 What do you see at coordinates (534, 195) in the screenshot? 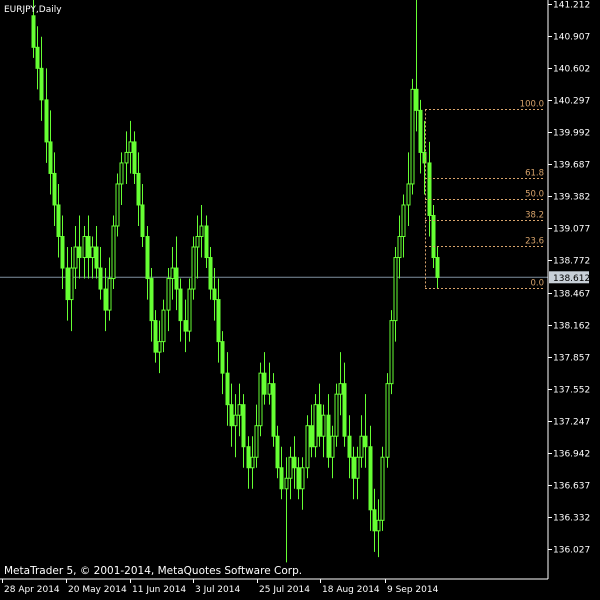
I see `fib-level-label: 50.0` at bounding box center [534, 195].